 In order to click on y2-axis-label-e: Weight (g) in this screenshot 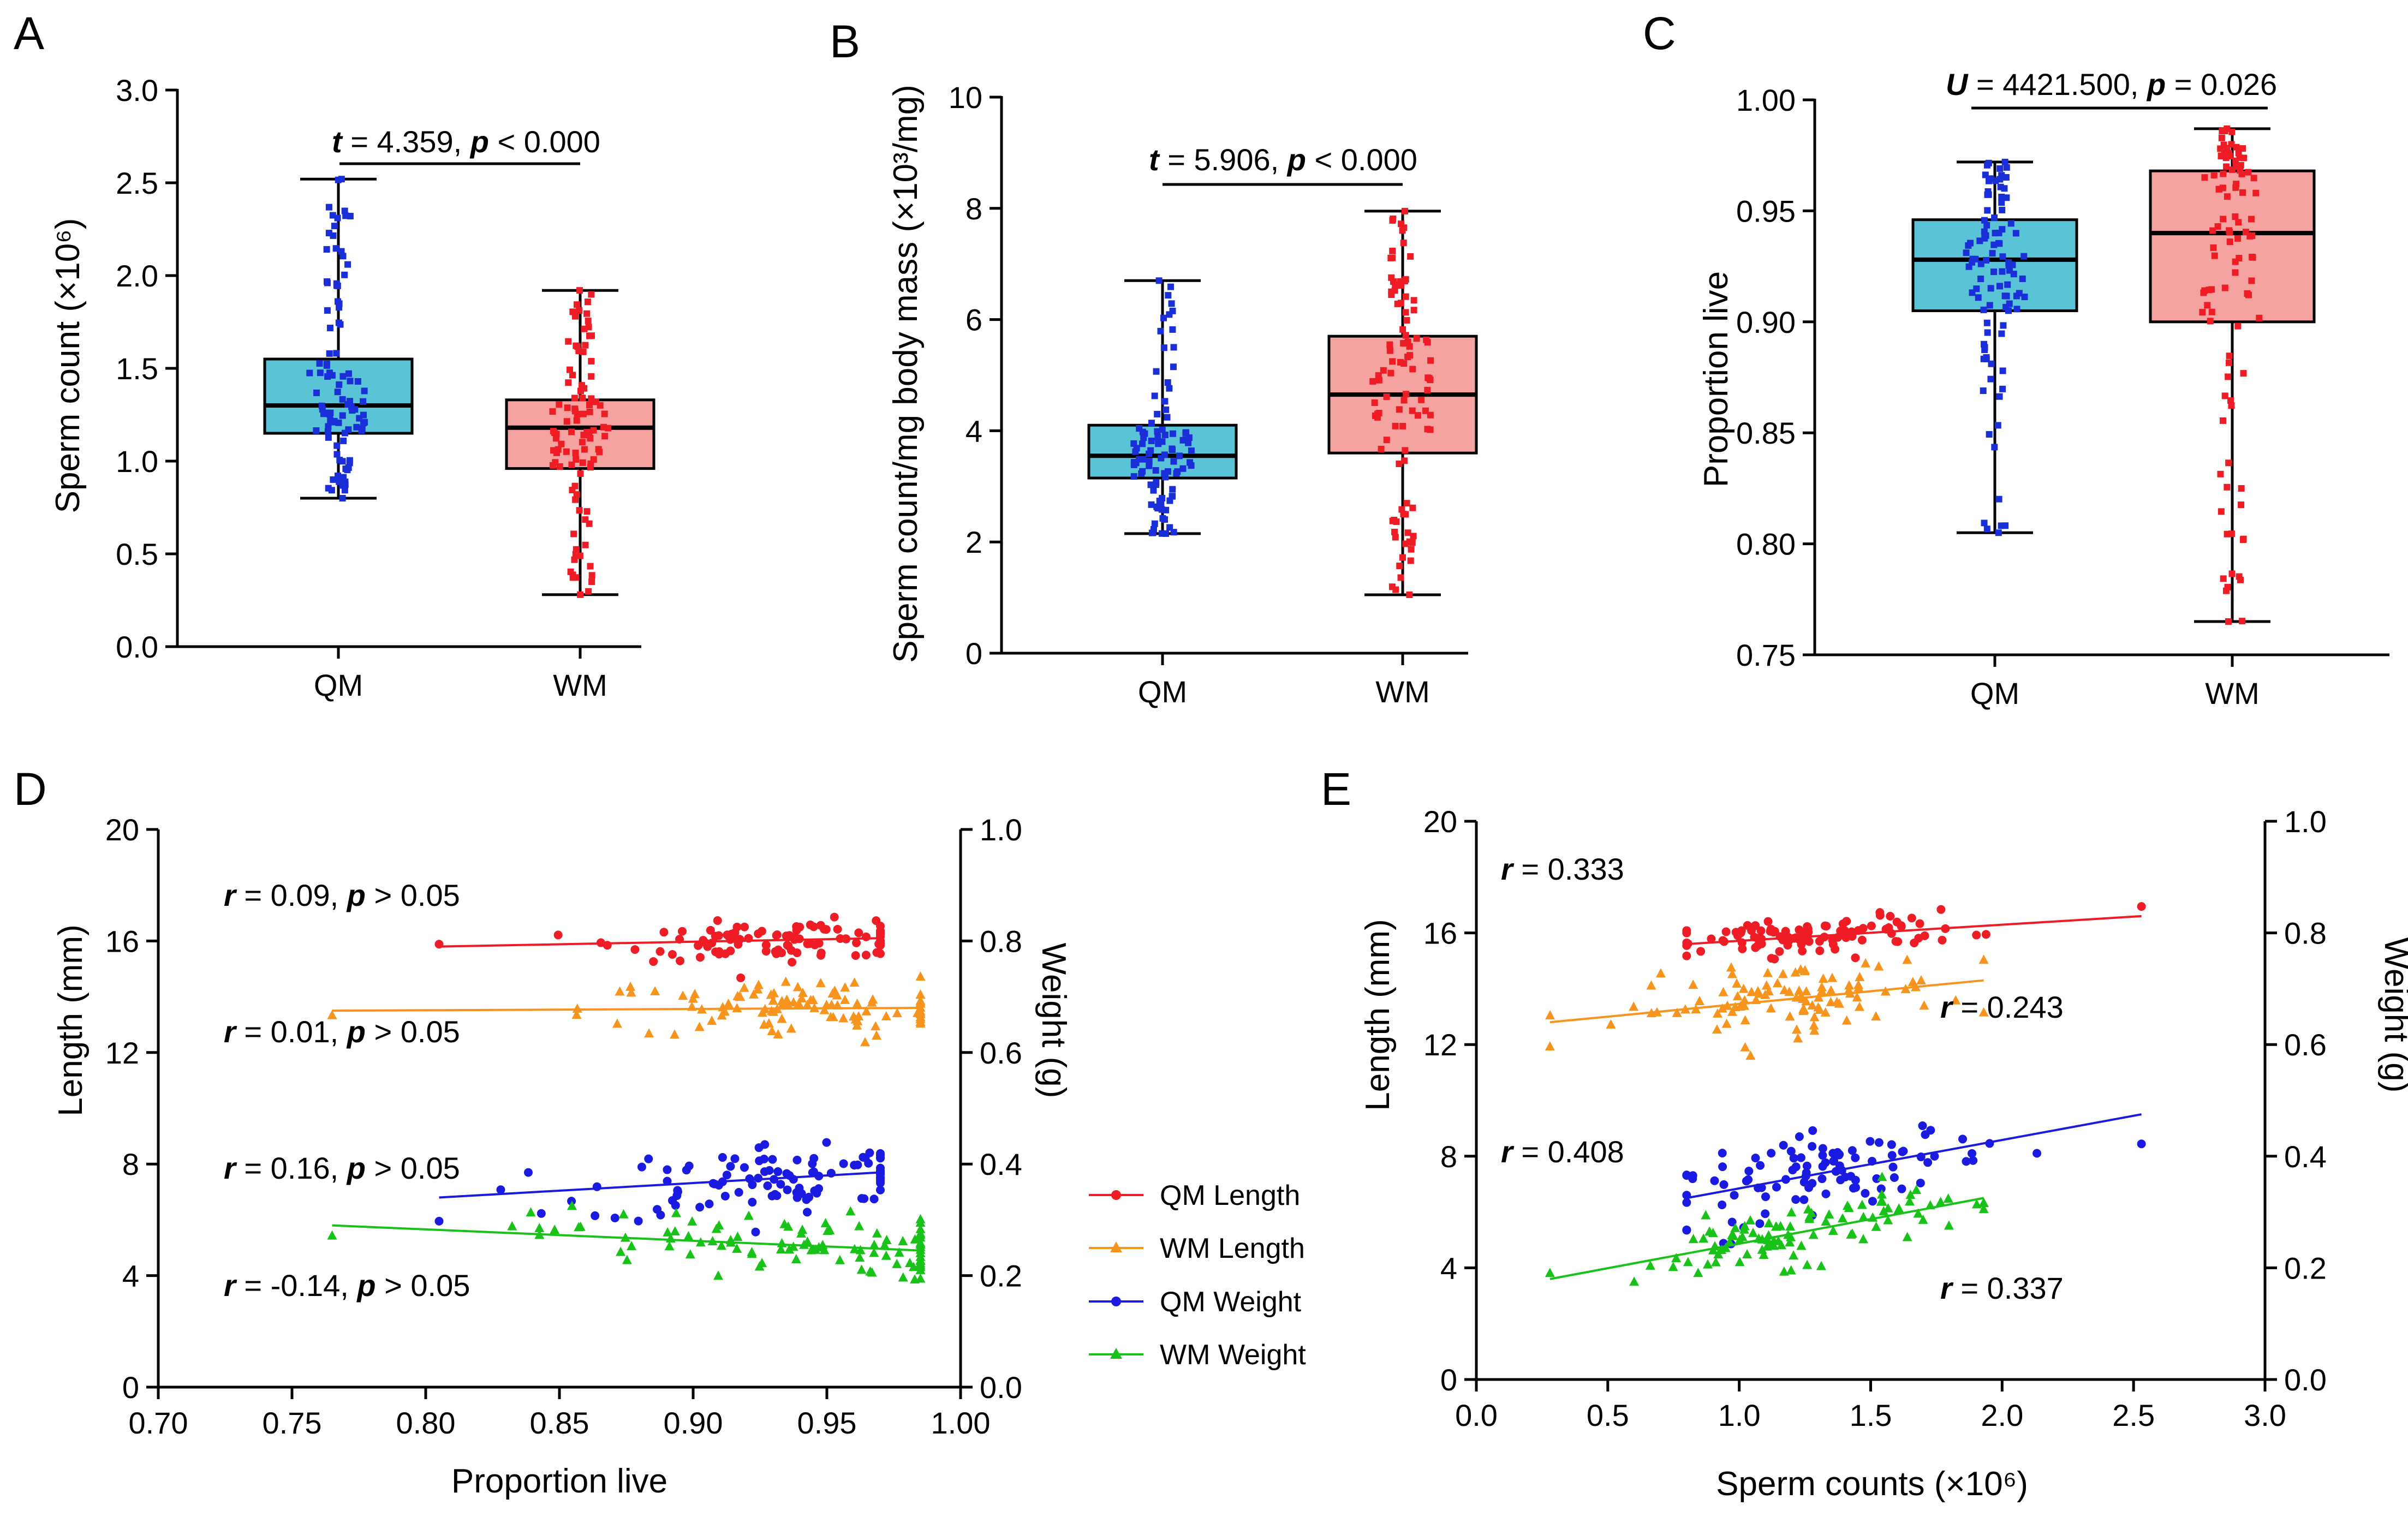, I will do `click(2392, 1015)`.